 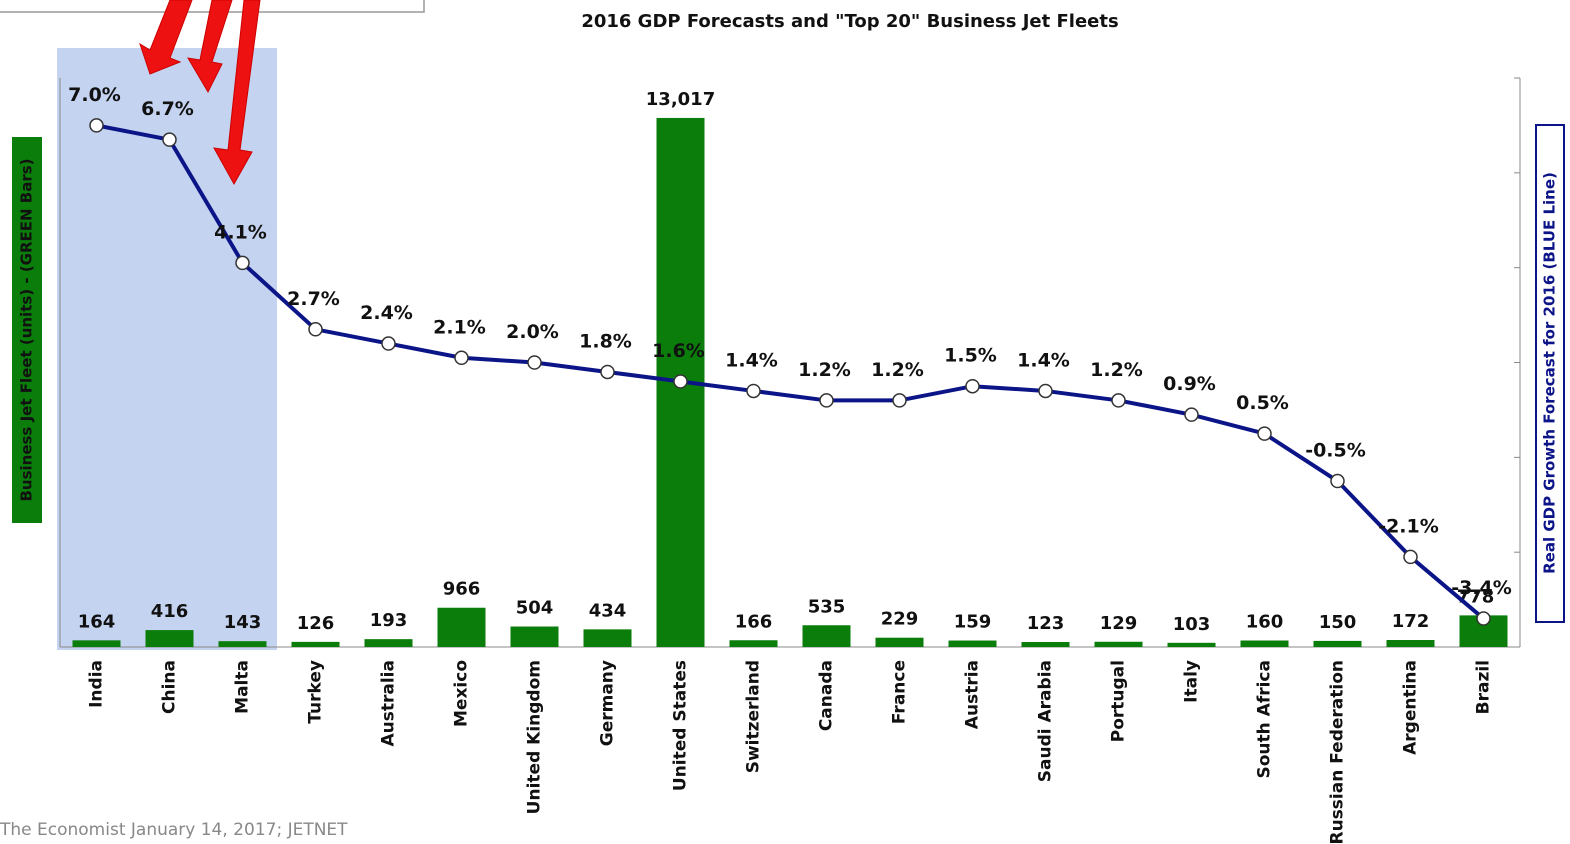 What do you see at coordinates (1408, 526) in the screenshot?
I see `line-label: -2.1%` at bounding box center [1408, 526].